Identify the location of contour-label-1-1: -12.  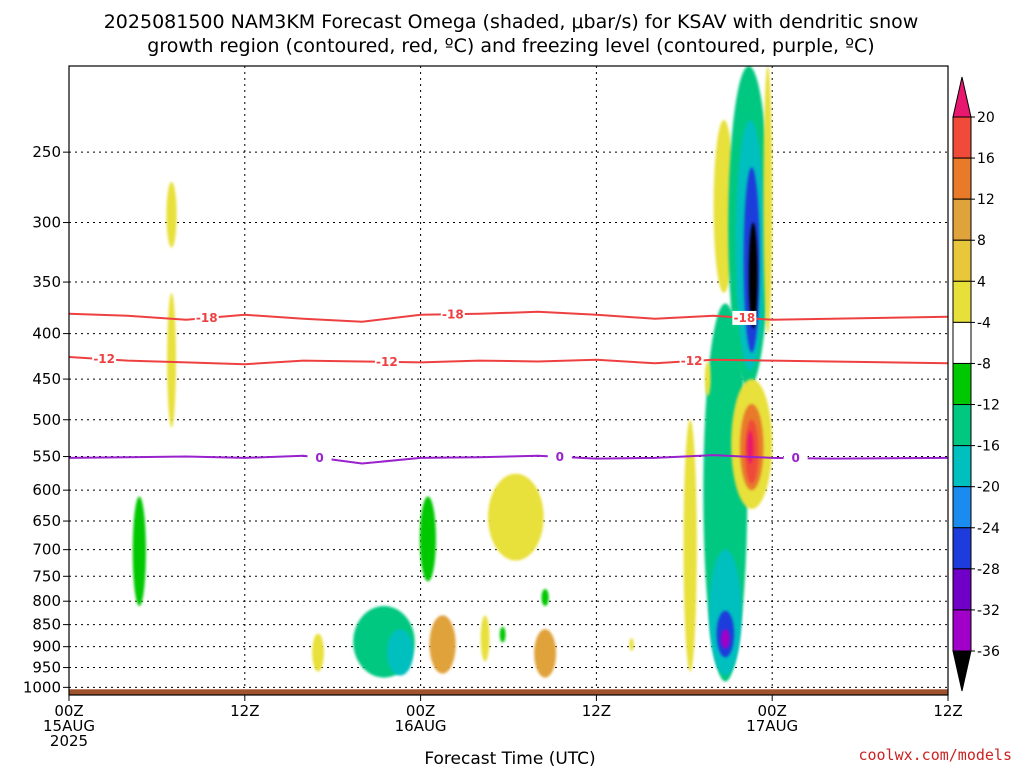
(387, 362).